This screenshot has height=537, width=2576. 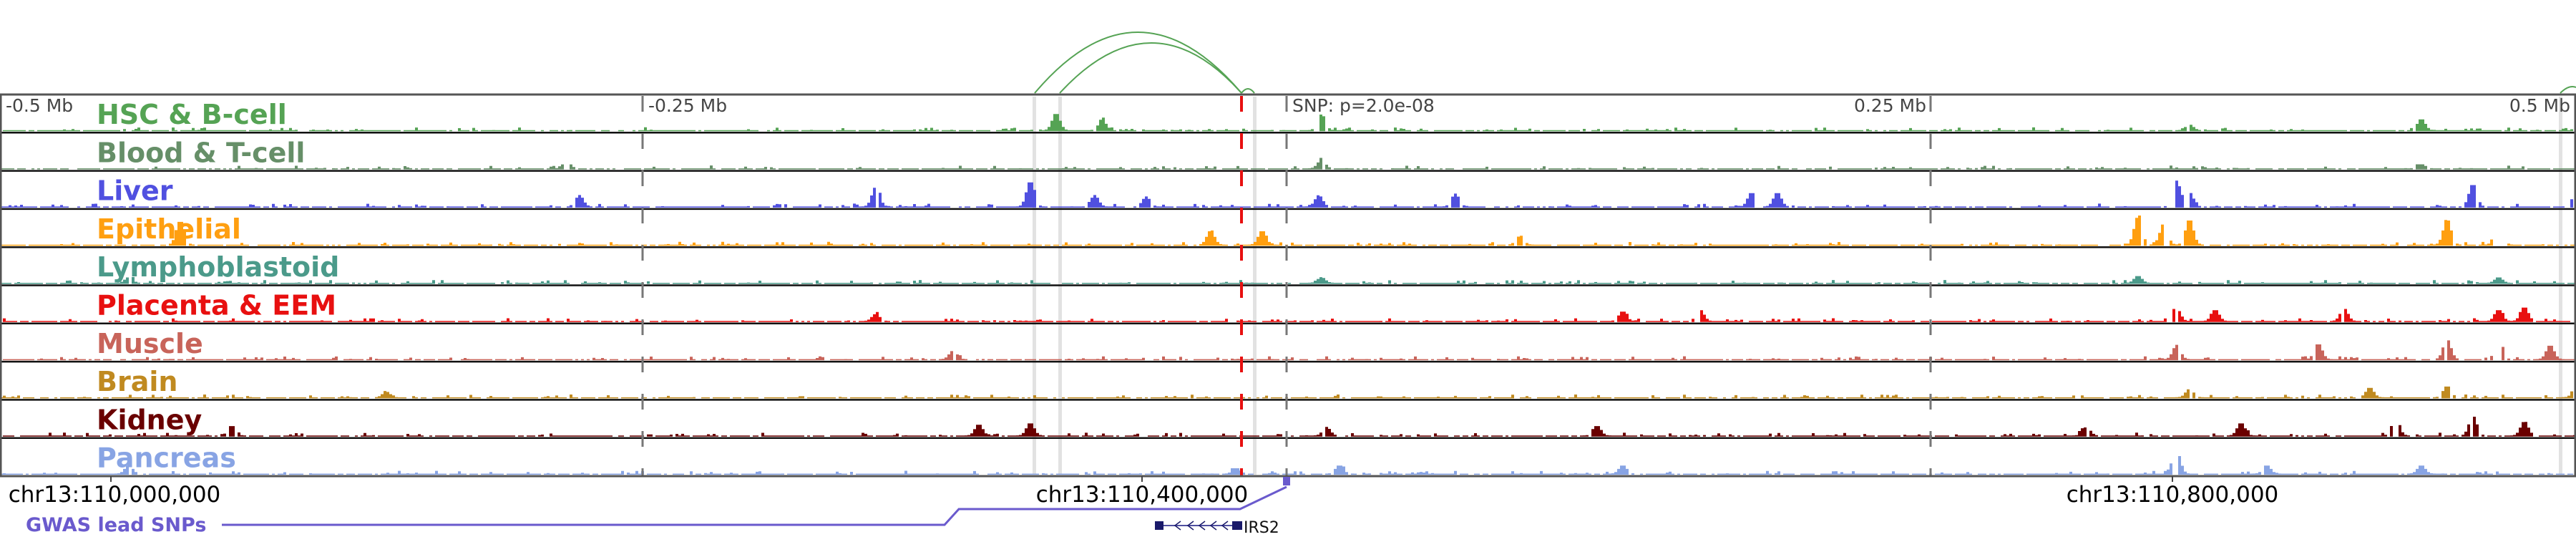 I want to click on track-muscle, so click(x=1288, y=351).